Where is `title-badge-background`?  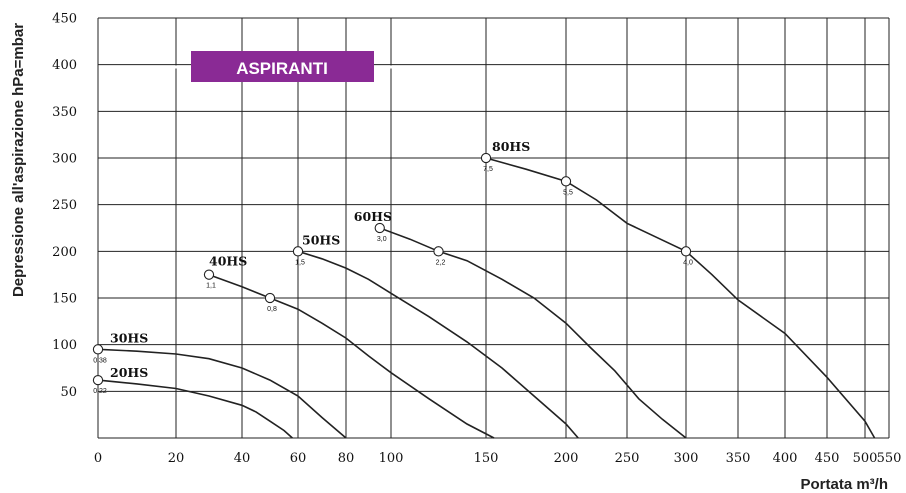
title-badge-background is located at coordinates (282, 66).